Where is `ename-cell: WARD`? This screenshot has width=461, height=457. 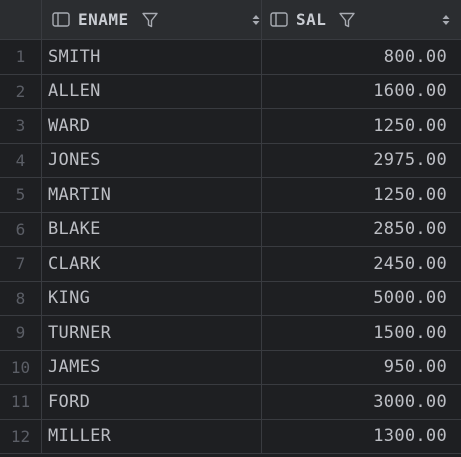 ename-cell: WARD is located at coordinates (152, 126).